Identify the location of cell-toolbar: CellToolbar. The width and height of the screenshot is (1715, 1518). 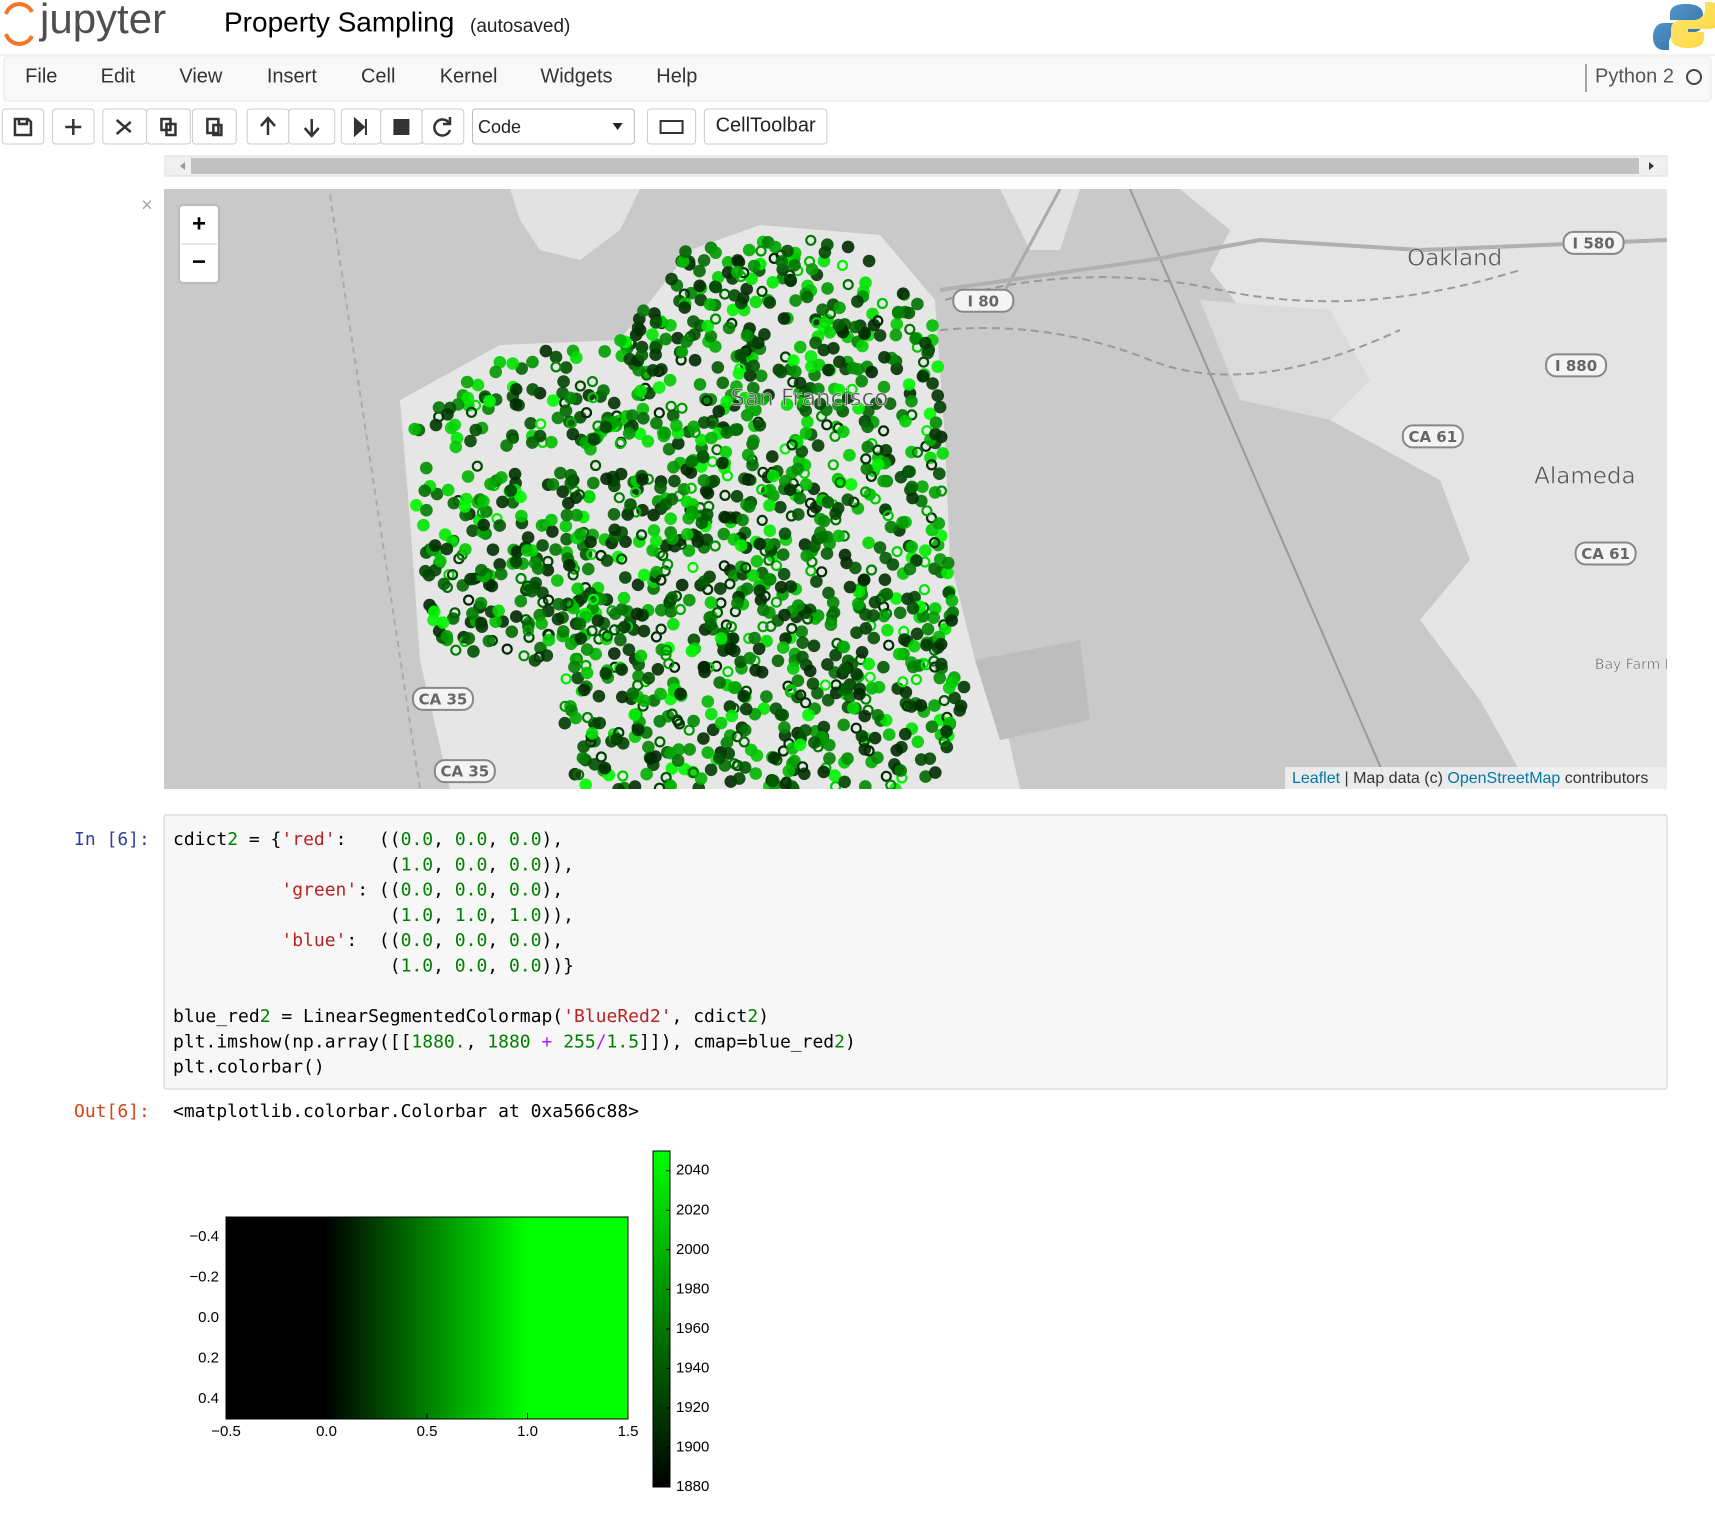
(766, 125).